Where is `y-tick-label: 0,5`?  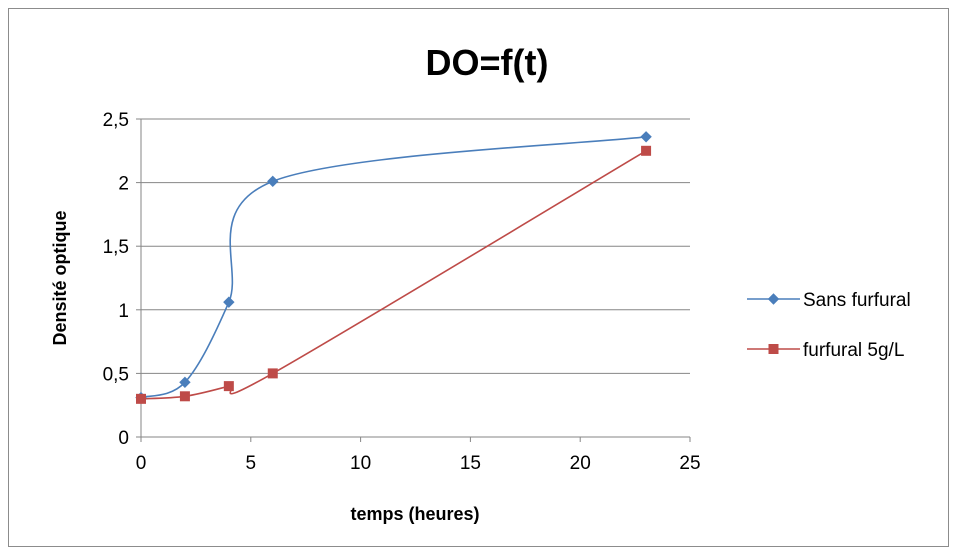
y-tick-label: 0,5 is located at coordinates (116, 374).